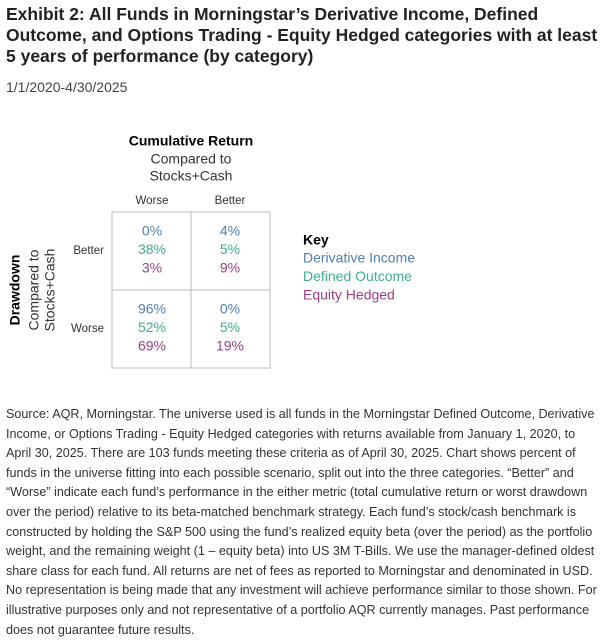 This screenshot has height=640, width=602. I want to click on cell-value: 3%, so click(152, 268).